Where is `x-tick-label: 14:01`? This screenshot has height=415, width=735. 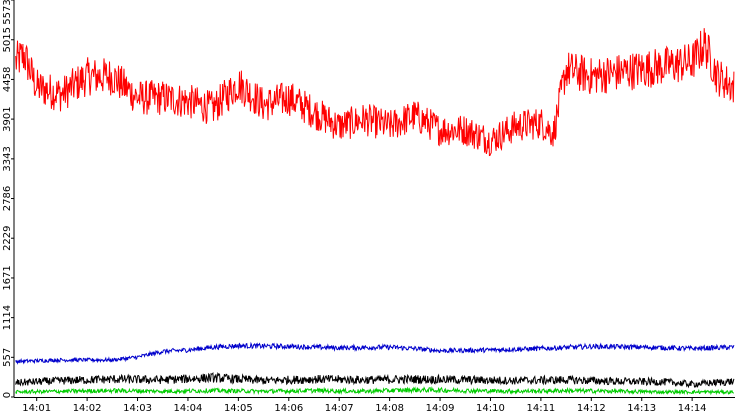 x-tick-label: 14:01 is located at coordinates (36, 408).